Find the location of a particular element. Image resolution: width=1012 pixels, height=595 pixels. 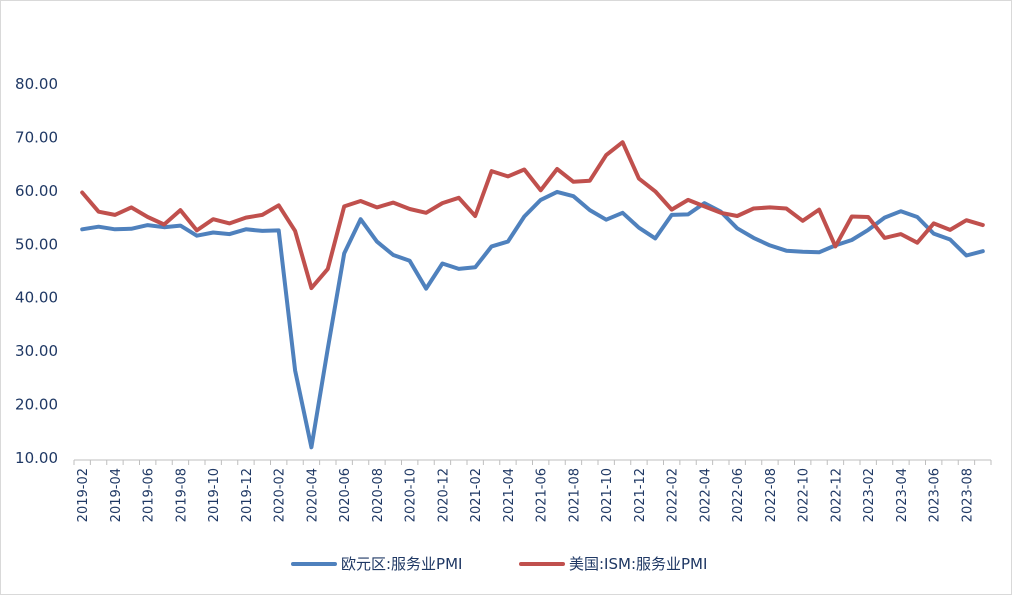

x-tick-label: 2020-08 is located at coordinates (378, 495).